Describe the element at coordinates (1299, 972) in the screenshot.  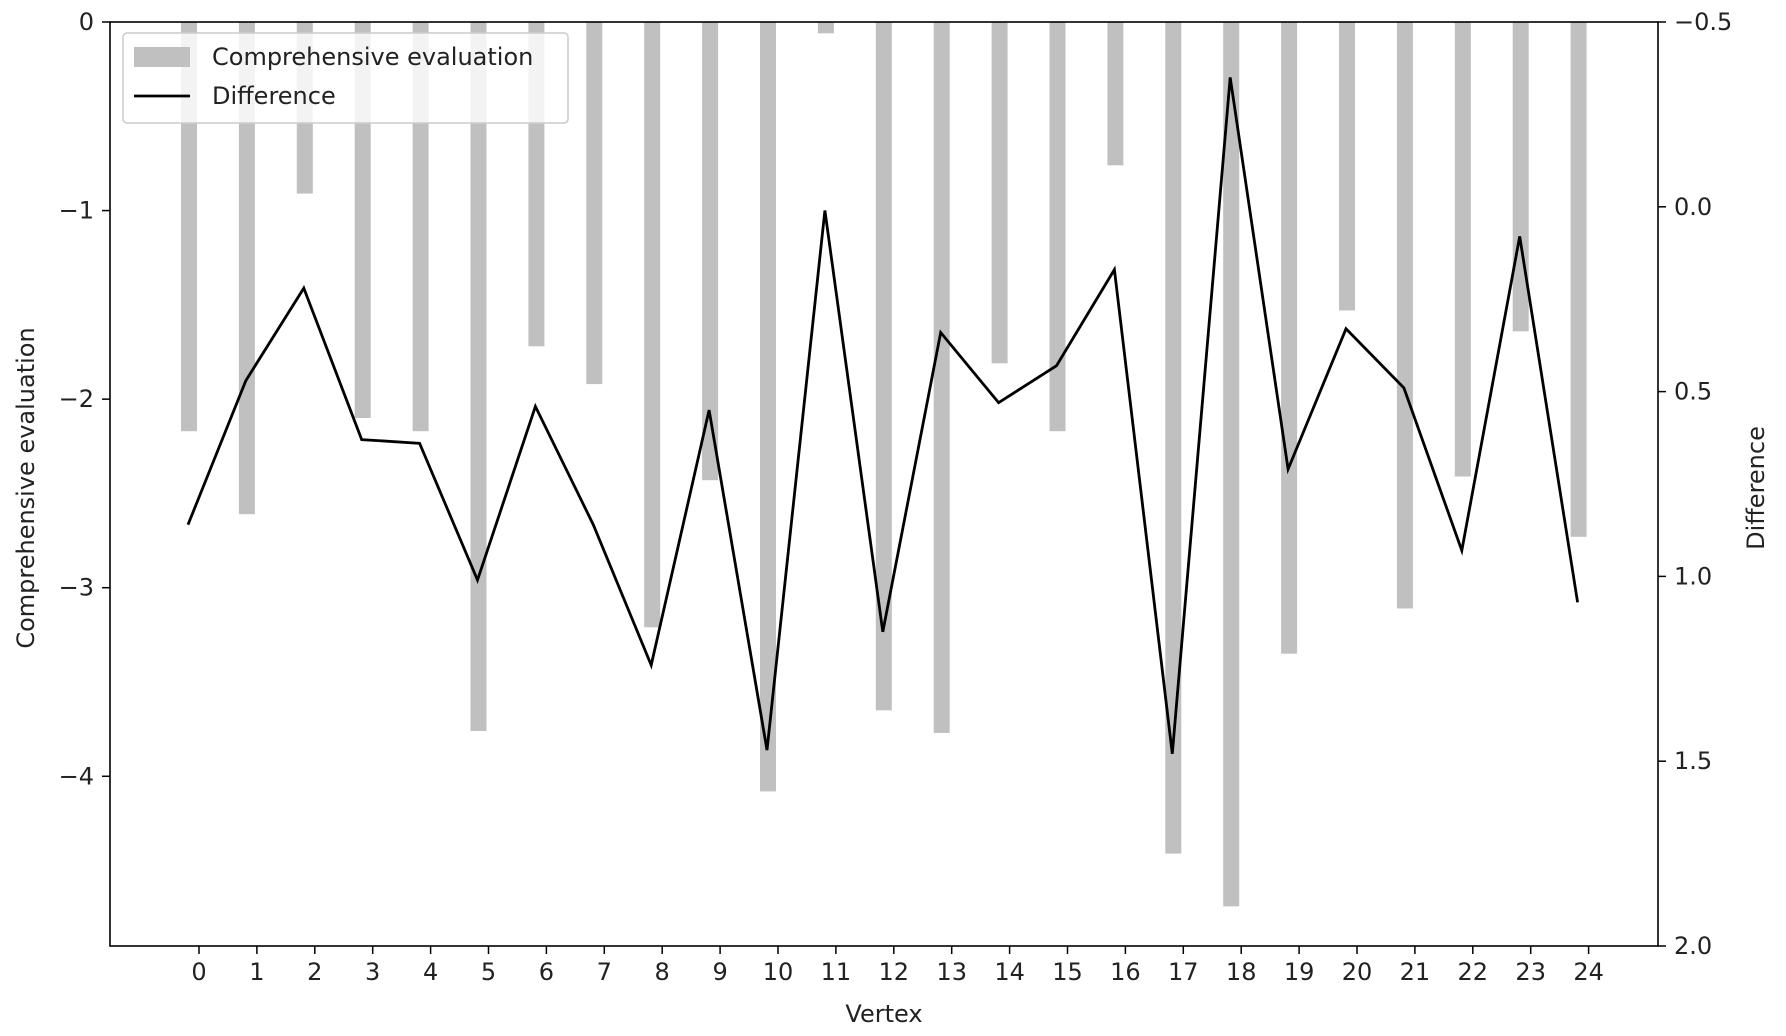
I see `x-tick-label: 19` at that location.